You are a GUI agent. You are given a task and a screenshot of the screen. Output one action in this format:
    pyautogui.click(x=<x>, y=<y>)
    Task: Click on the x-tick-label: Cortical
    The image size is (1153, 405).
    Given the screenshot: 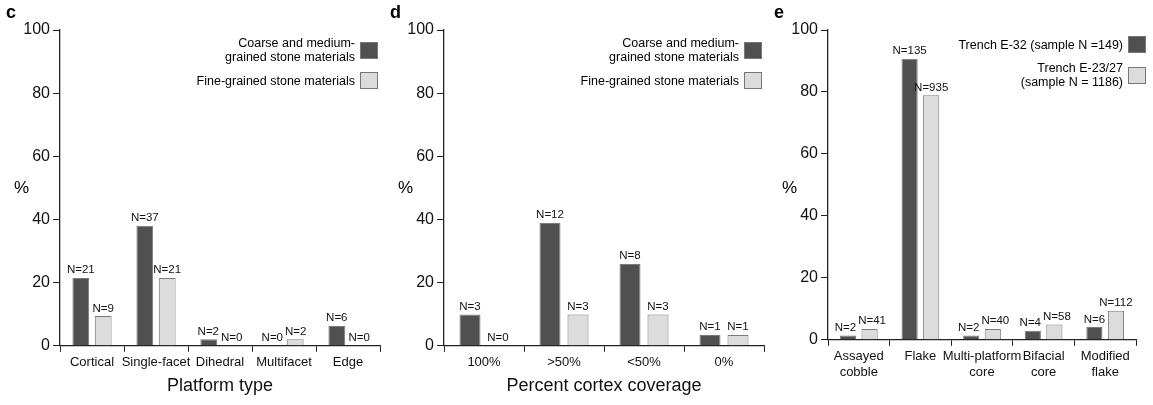 What is the action you would take?
    pyautogui.click(x=92, y=362)
    